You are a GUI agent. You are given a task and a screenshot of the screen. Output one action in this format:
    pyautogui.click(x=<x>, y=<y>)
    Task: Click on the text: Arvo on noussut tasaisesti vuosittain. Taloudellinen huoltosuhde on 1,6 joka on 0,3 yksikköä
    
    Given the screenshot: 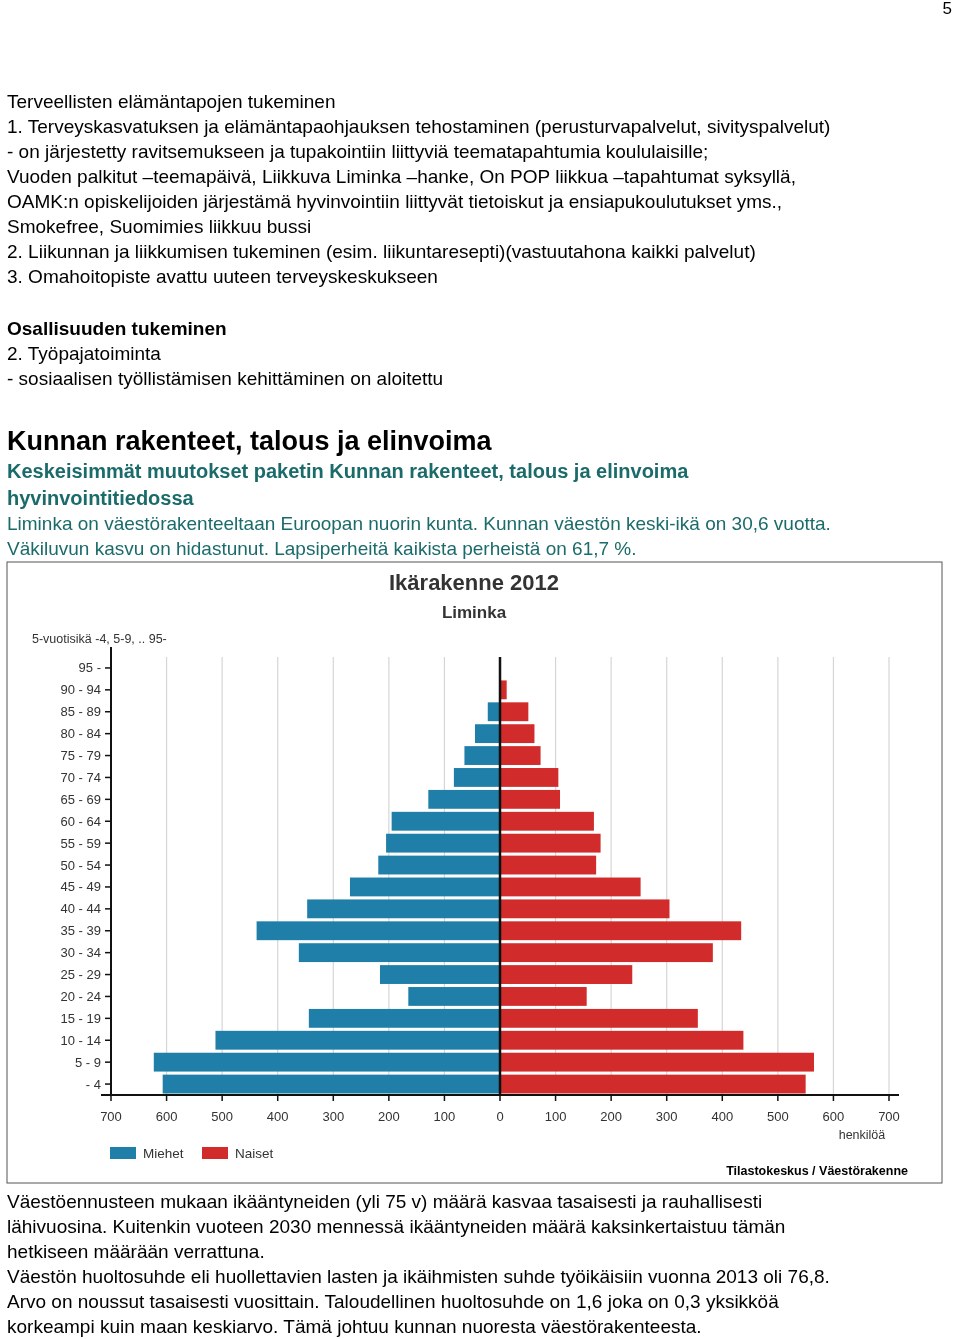 What is the action you would take?
    pyautogui.click(x=393, y=1301)
    